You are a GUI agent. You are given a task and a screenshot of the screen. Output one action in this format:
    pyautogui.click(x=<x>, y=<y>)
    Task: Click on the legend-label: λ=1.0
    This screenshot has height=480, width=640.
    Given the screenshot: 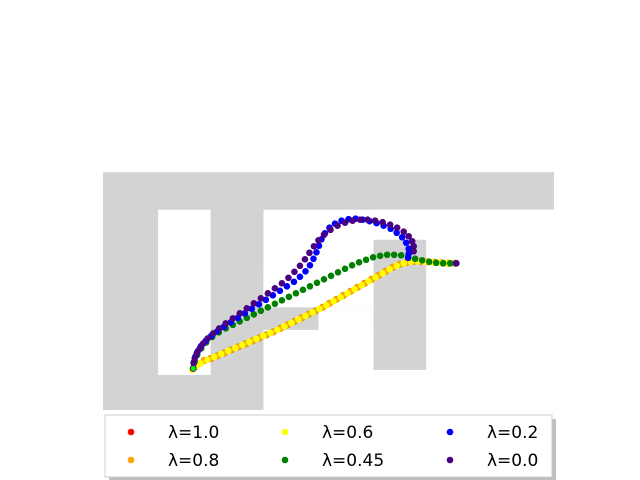 What is the action you would take?
    pyautogui.click(x=193, y=433)
    